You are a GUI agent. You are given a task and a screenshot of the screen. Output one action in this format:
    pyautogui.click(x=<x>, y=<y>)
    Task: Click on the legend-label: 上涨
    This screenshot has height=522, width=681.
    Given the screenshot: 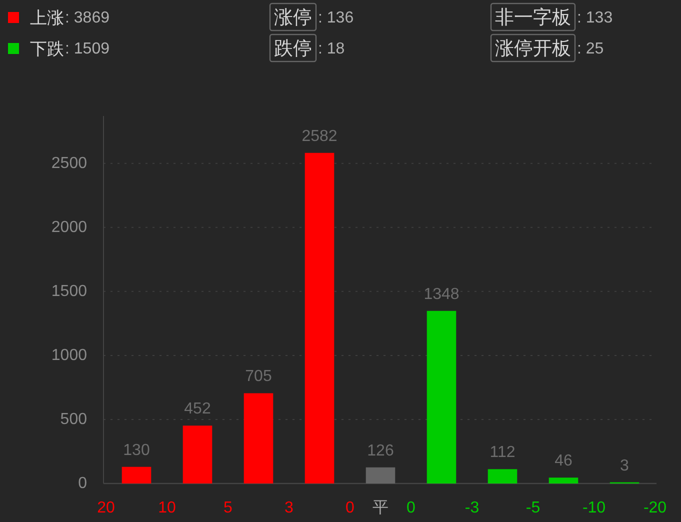 What is the action you would take?
    pyautogui.click(x=47, y=18)
    